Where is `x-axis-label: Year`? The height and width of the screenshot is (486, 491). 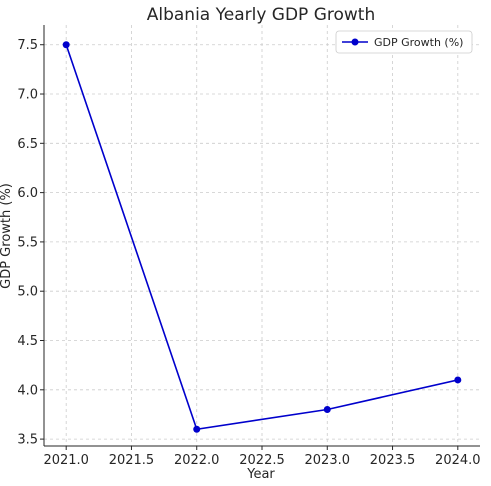 x-axis-label: Year is located at coordinates (260, 474).